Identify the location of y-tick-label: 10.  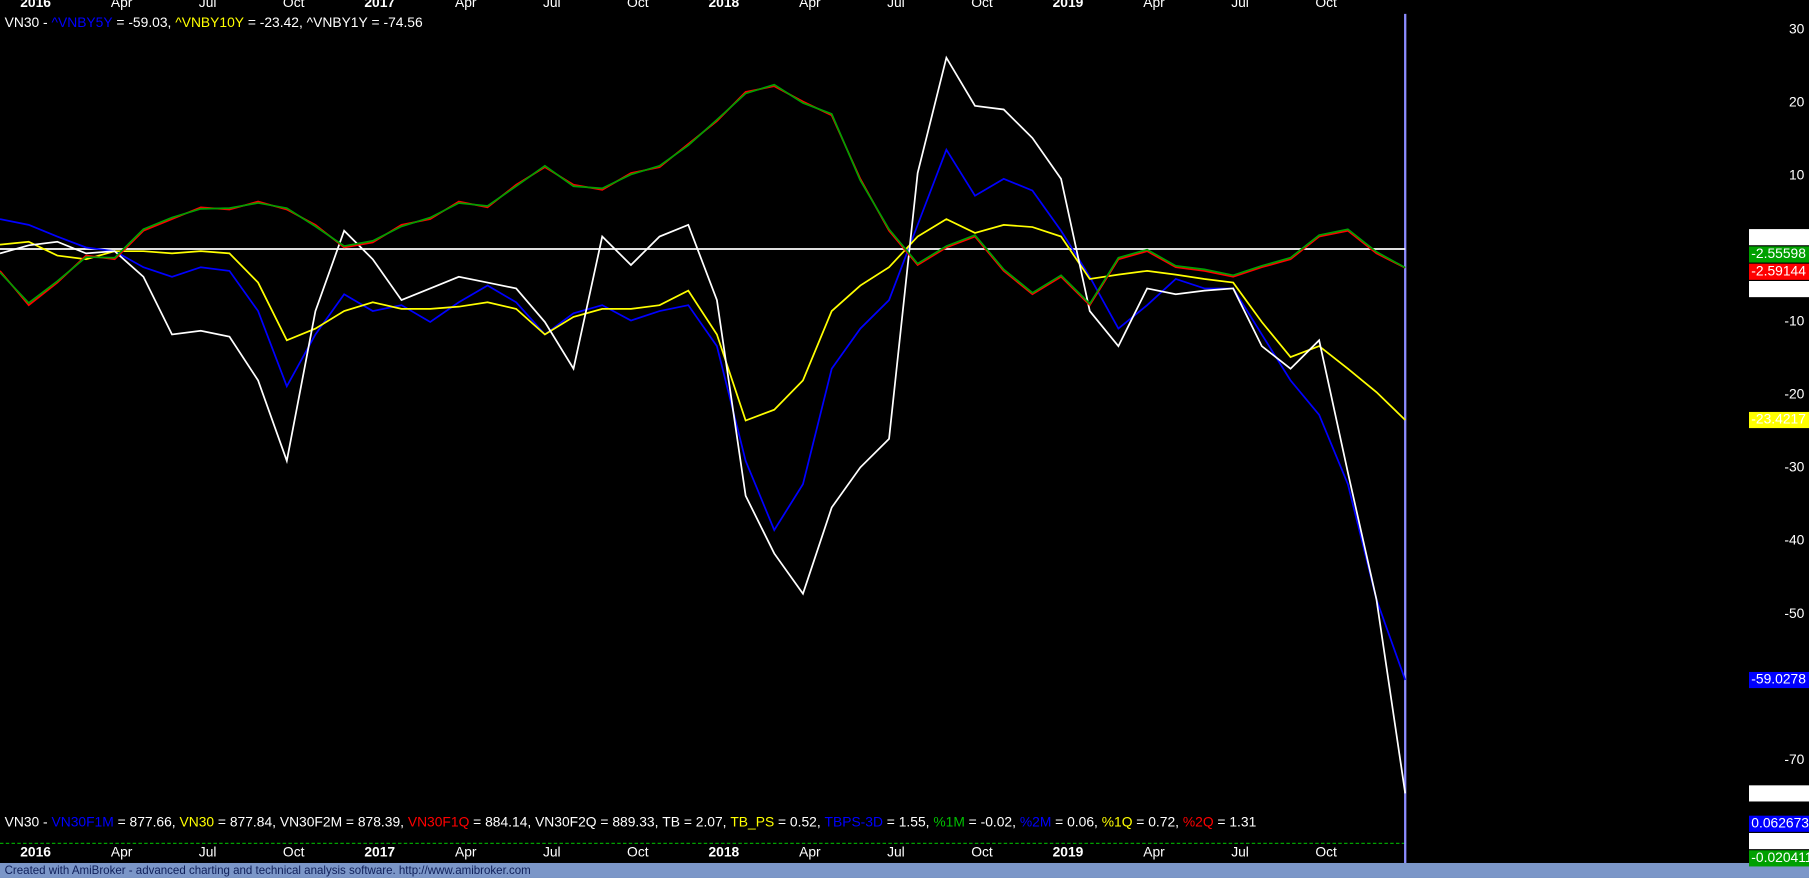
(1797, 175).